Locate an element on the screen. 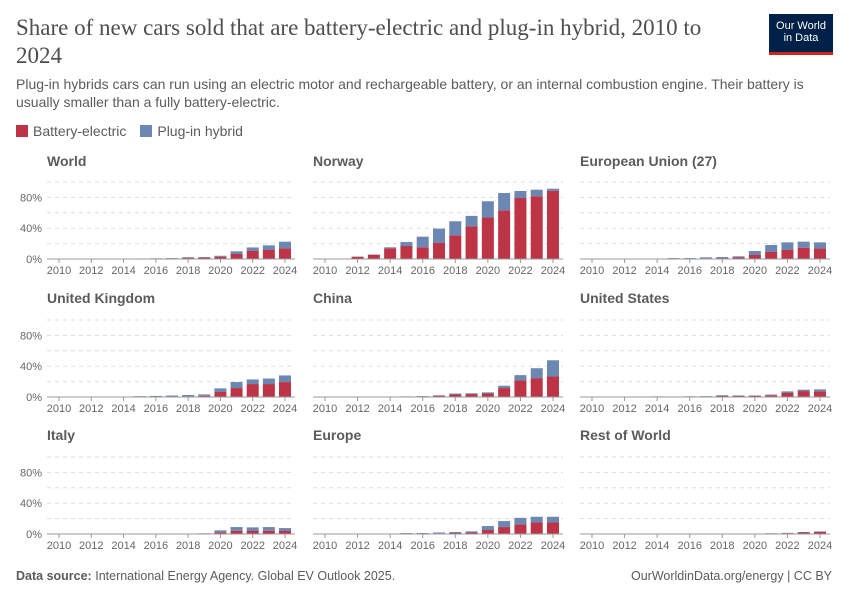 This screenshot has width=850, height=600. legend-label: Battery-electric is located at coordinates (80, 131).